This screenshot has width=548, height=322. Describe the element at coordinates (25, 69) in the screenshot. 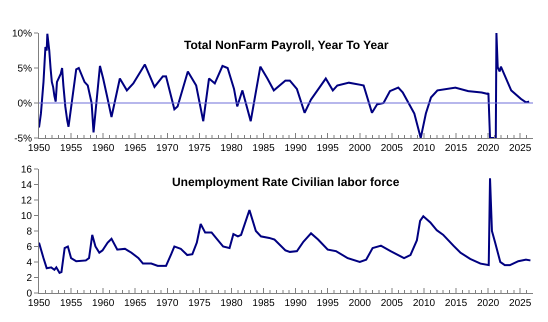

I see `y-tick-label: 5%` at that location.